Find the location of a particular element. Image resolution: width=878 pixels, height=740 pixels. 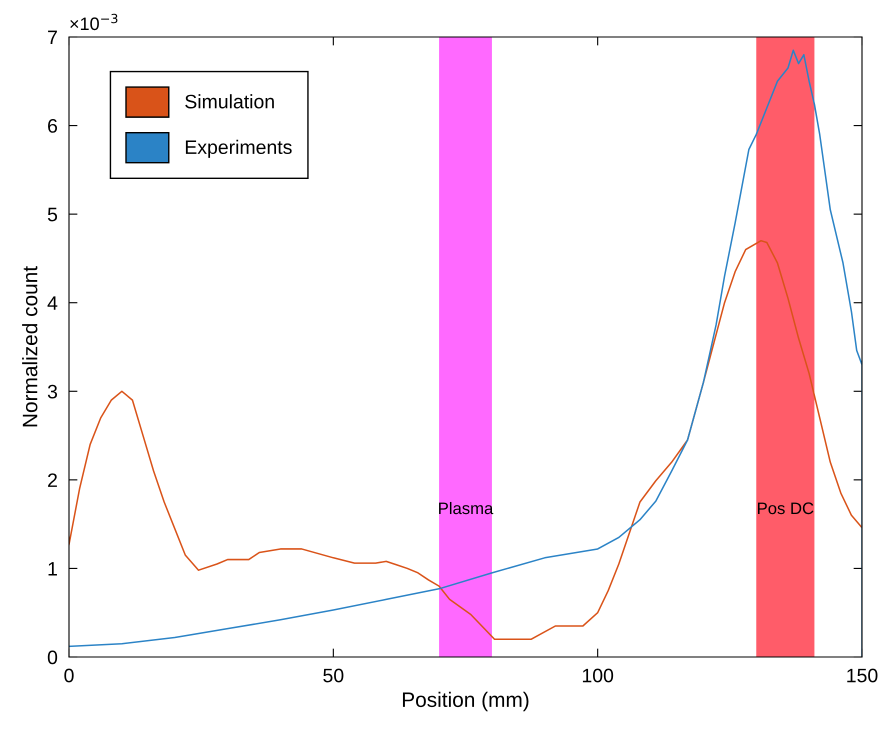

x-axis-title: Position (mm) is located at coordinates (465, 702).